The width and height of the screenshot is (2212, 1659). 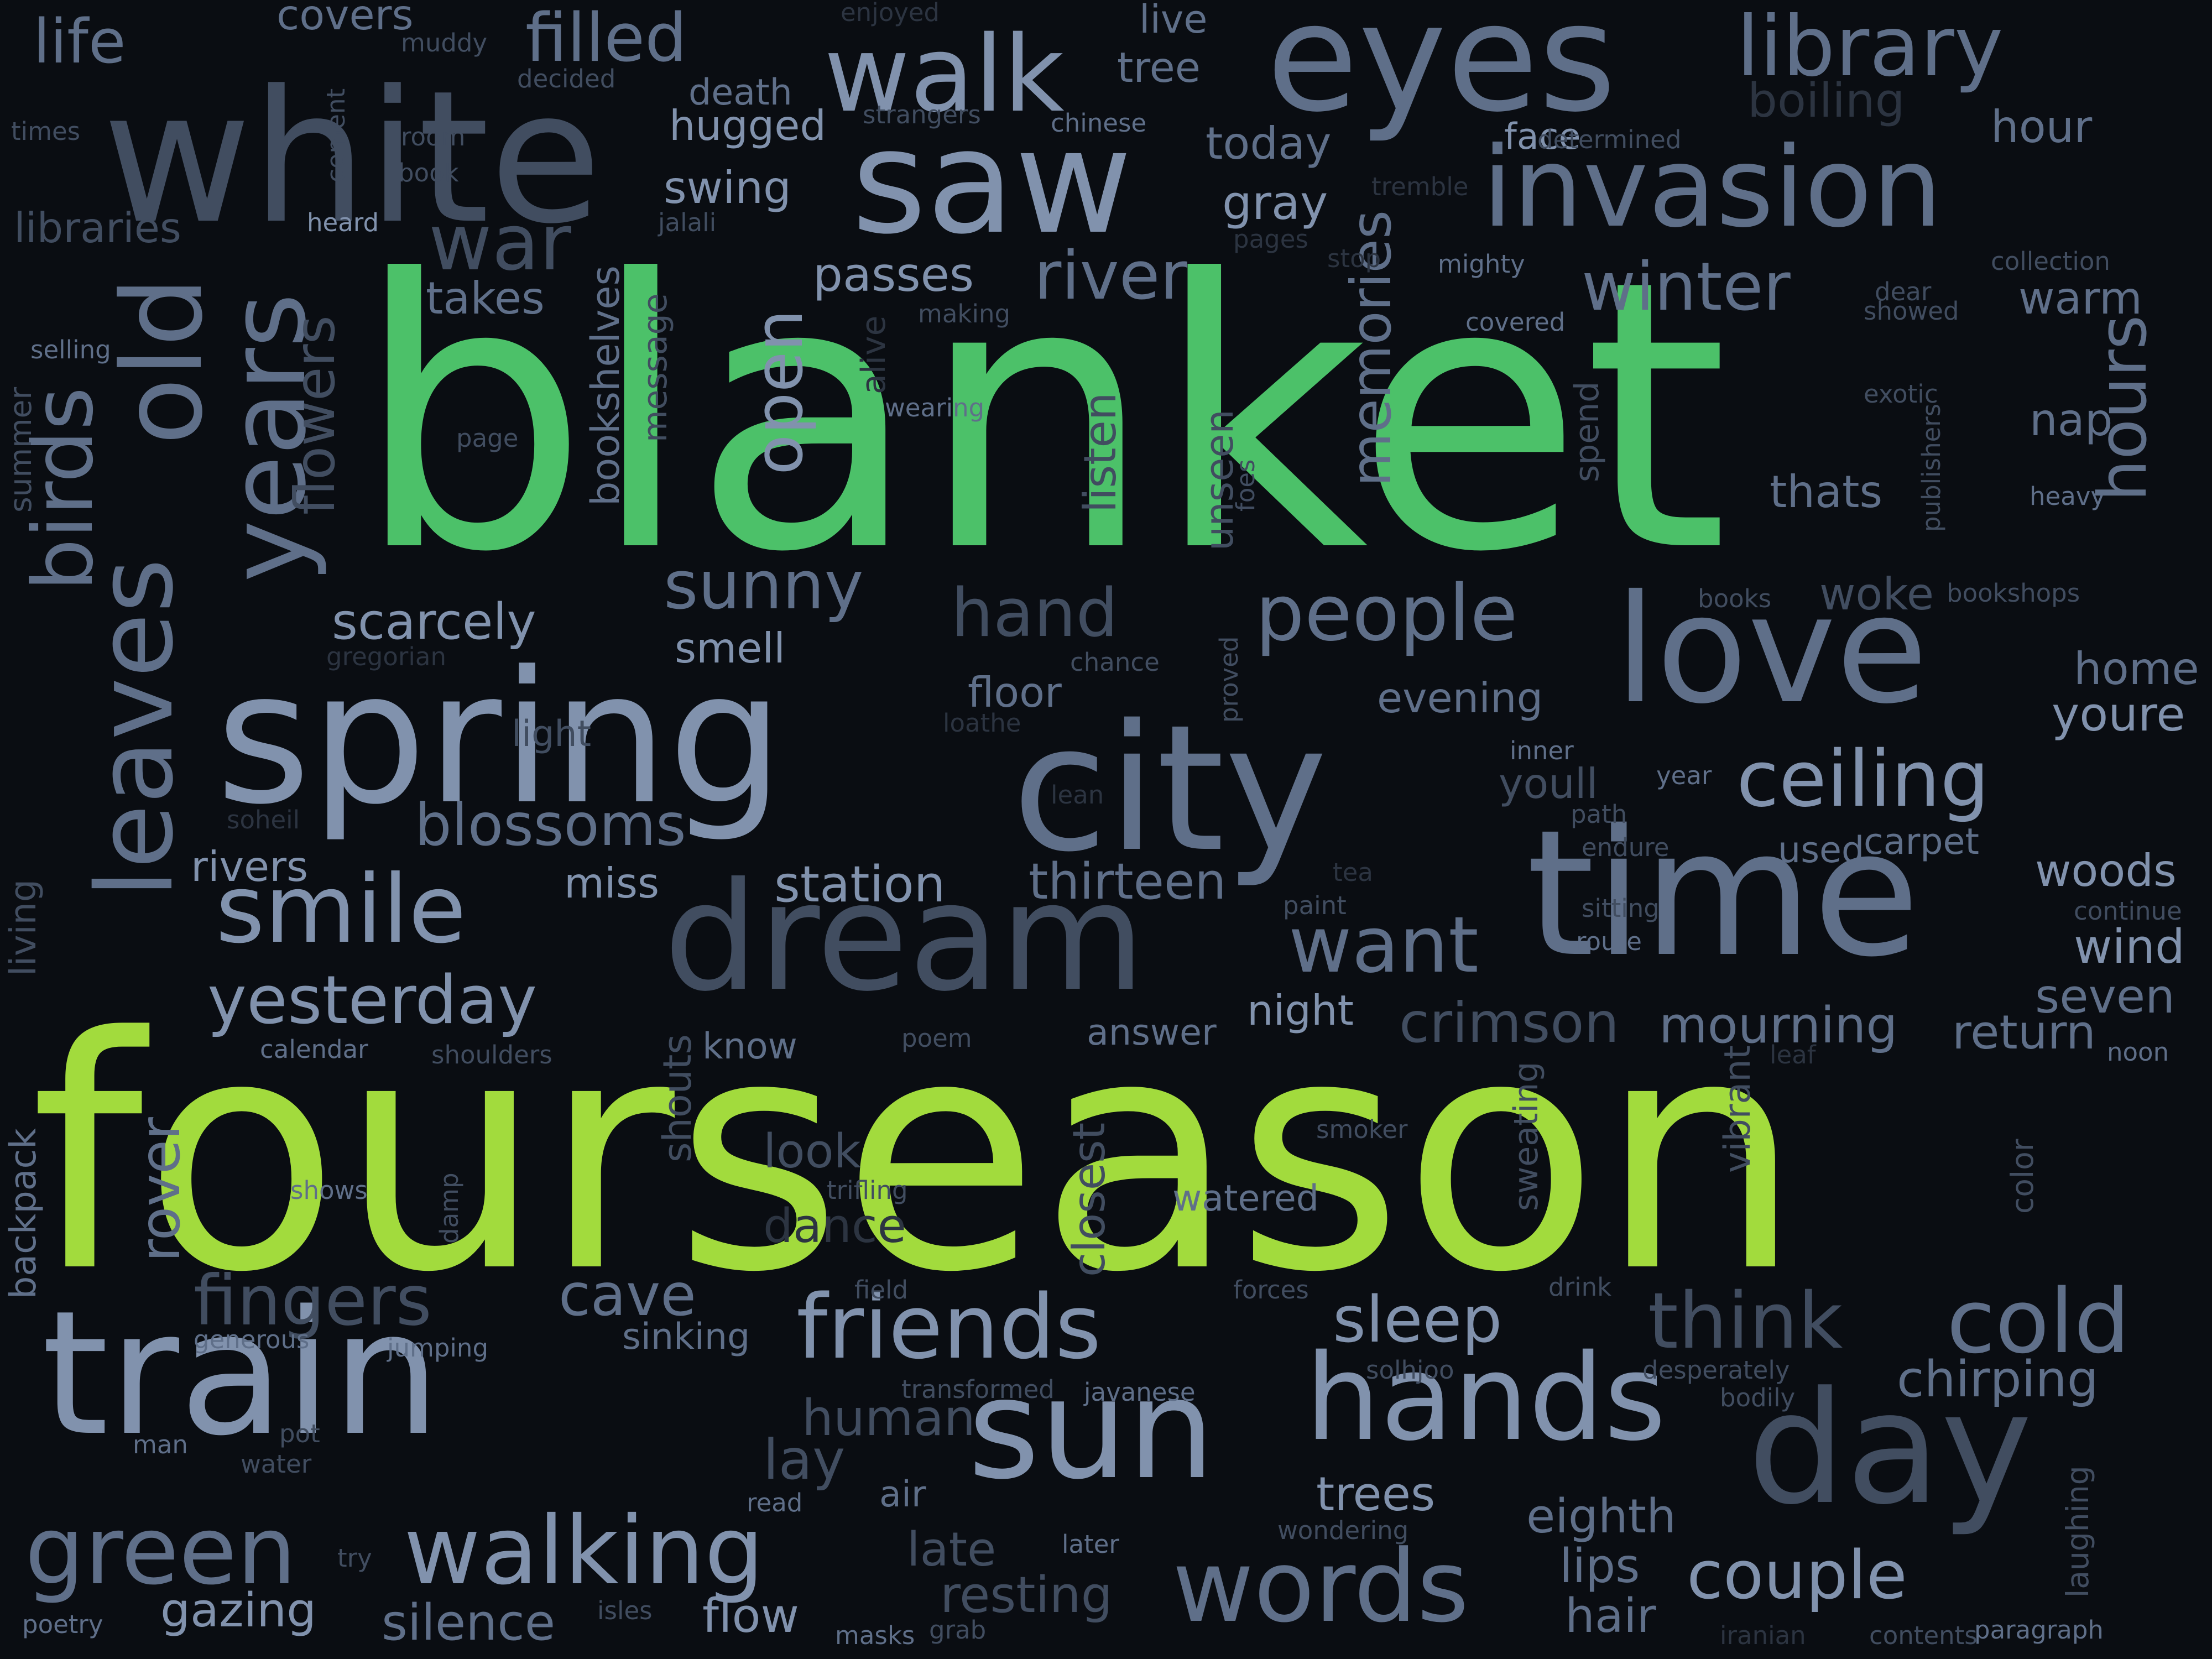 I want to click on word-enjoyed: enjoyed, so click(x=891, y=14).